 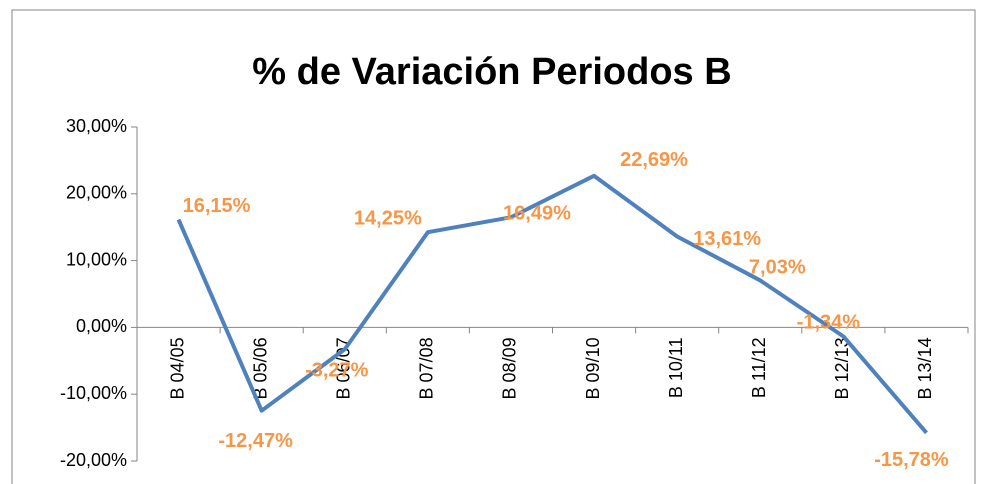 What do you see at coordinates (727, 239) in the screenshot?
I see `data-label: 13,61%` at bounding box center [727, 239].